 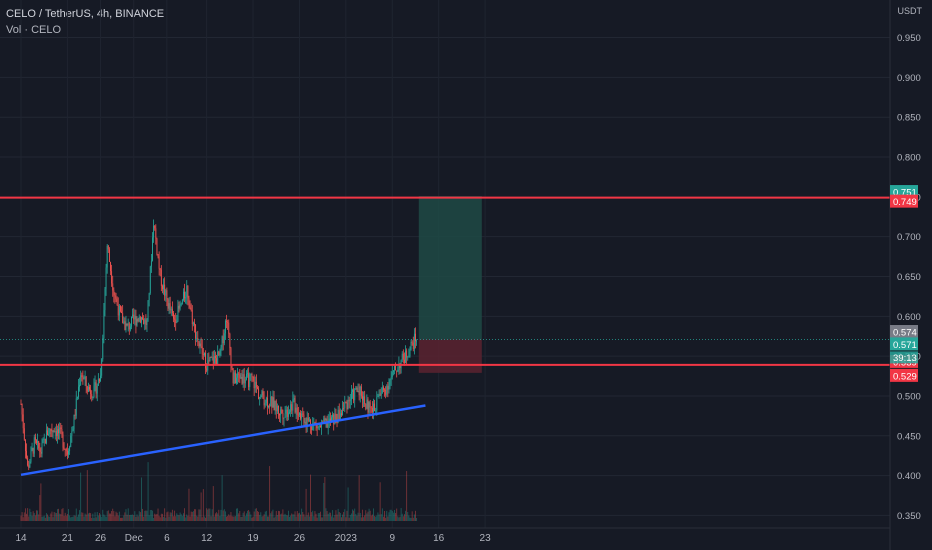 What do you see at coordinates (34, 30) in the screenshot?
I see `volume-indicator-label: Vol · CELO` at bounding box center [34, 30].